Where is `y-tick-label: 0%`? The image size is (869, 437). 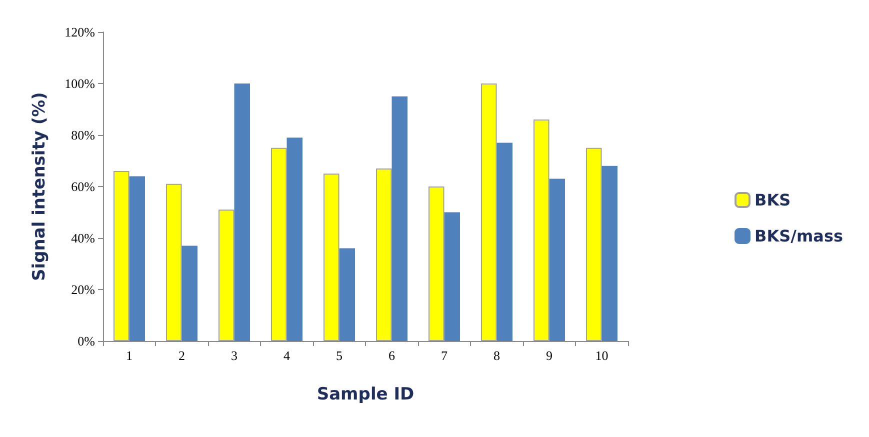
y-tick-label: 0% is located at coordinates (87, 341).